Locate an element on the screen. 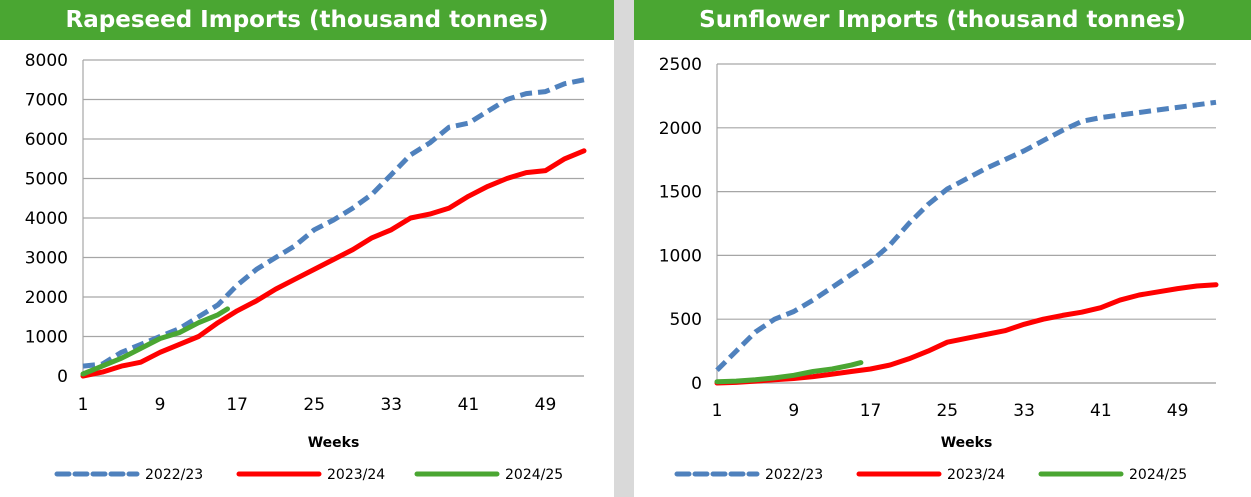  chart-title: Rapeseed Imports (thousand tonnes) is located at coordinates (307, 20).